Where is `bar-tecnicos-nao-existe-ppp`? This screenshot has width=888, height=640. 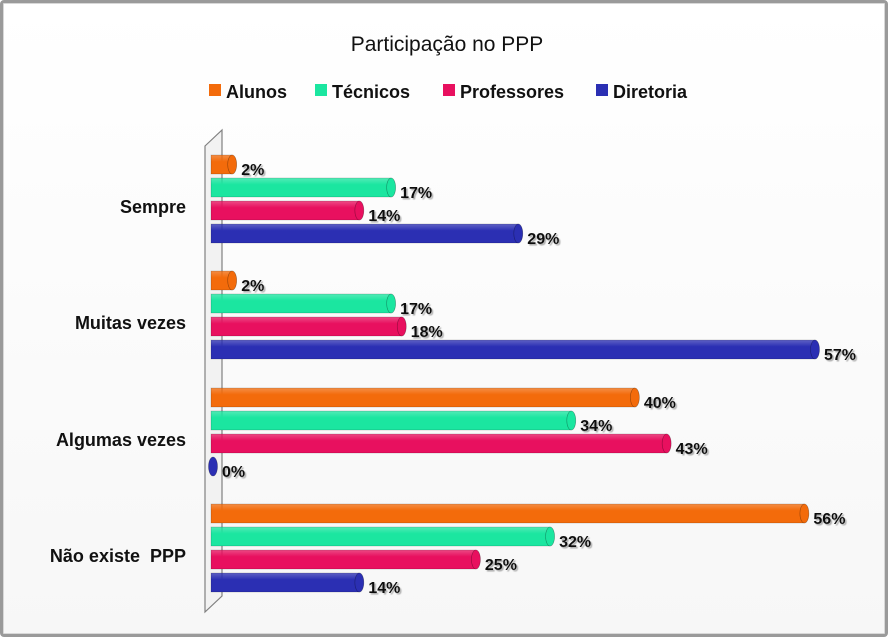 bar-tecnicos-nao-existe-ppp is located at coordinates (382, 536).